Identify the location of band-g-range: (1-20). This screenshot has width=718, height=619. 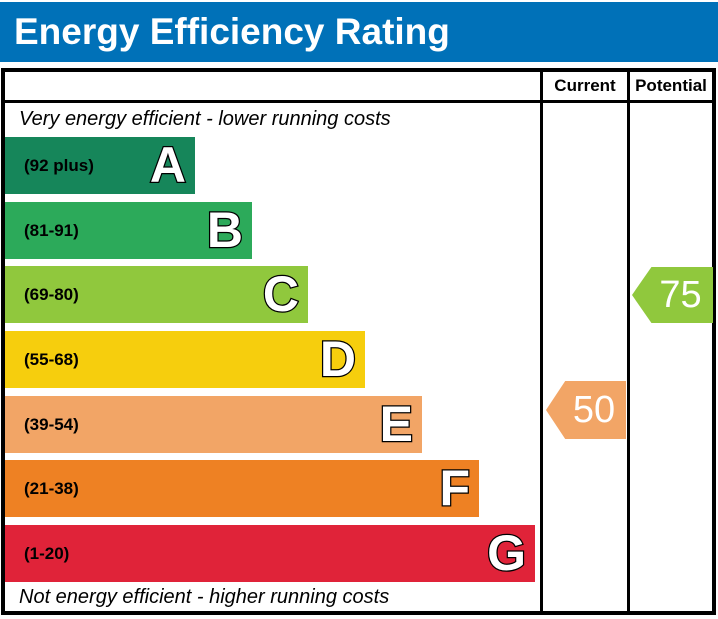
(47, 553).